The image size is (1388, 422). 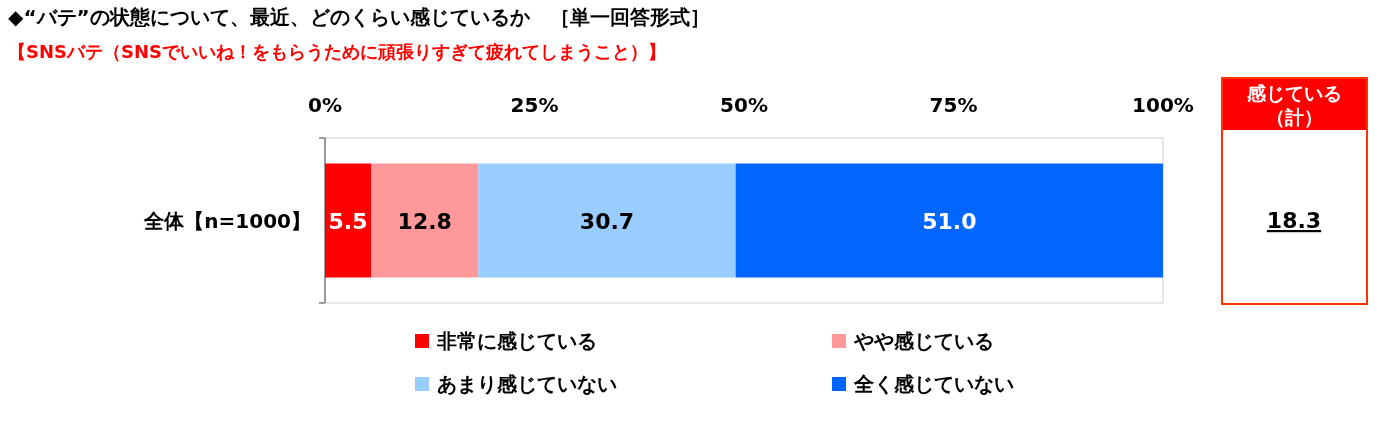 What do you see at coordinates (933, 384) in the screenshot?
I see `legend-label: 全く感じていない` at bounding box center [933, 384].